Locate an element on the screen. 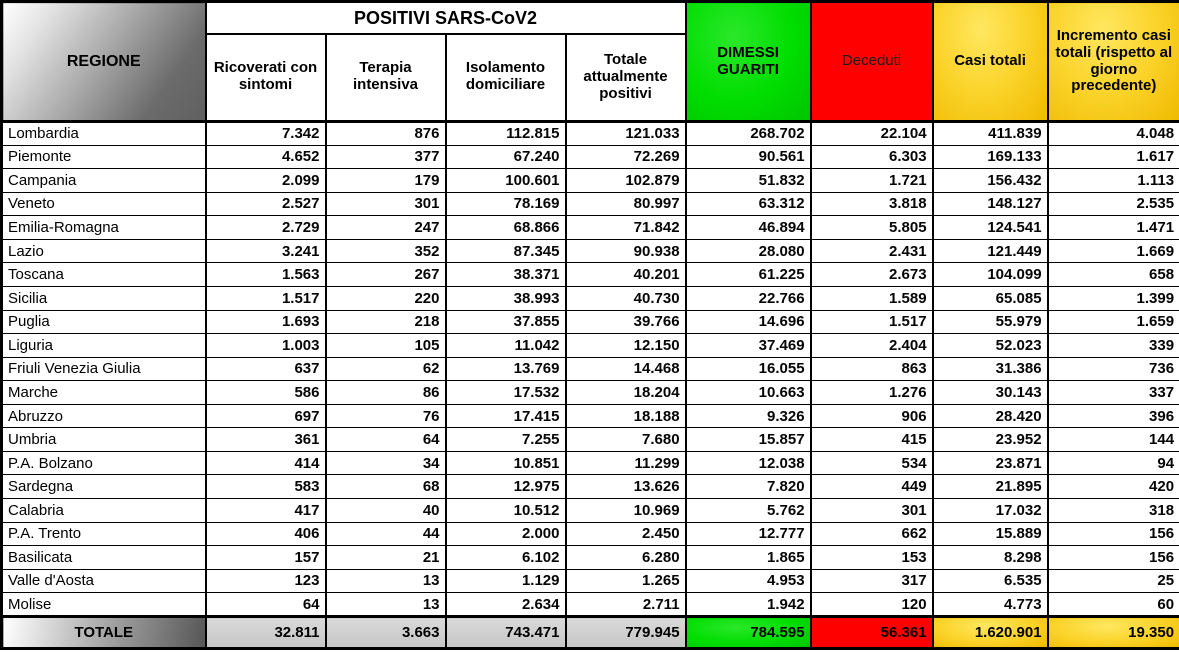 The width and height of the screenshot is (1179, 652). value-cell: 1.113 is located at coordinates (1112, 180).